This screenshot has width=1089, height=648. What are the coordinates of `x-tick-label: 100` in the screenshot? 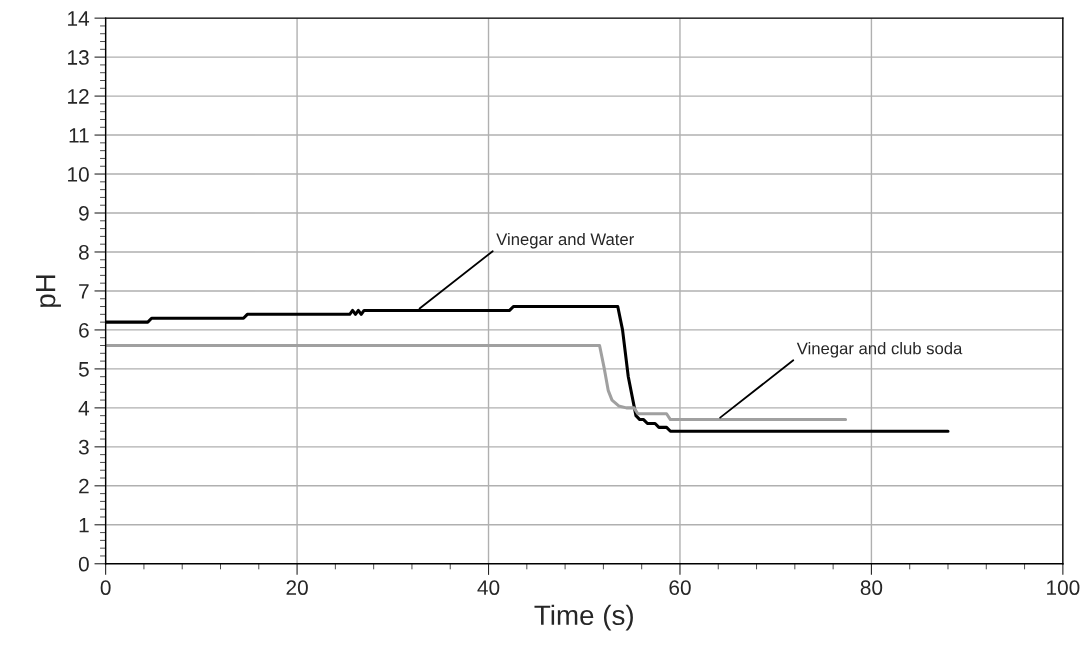 It's located at (1063, 588).